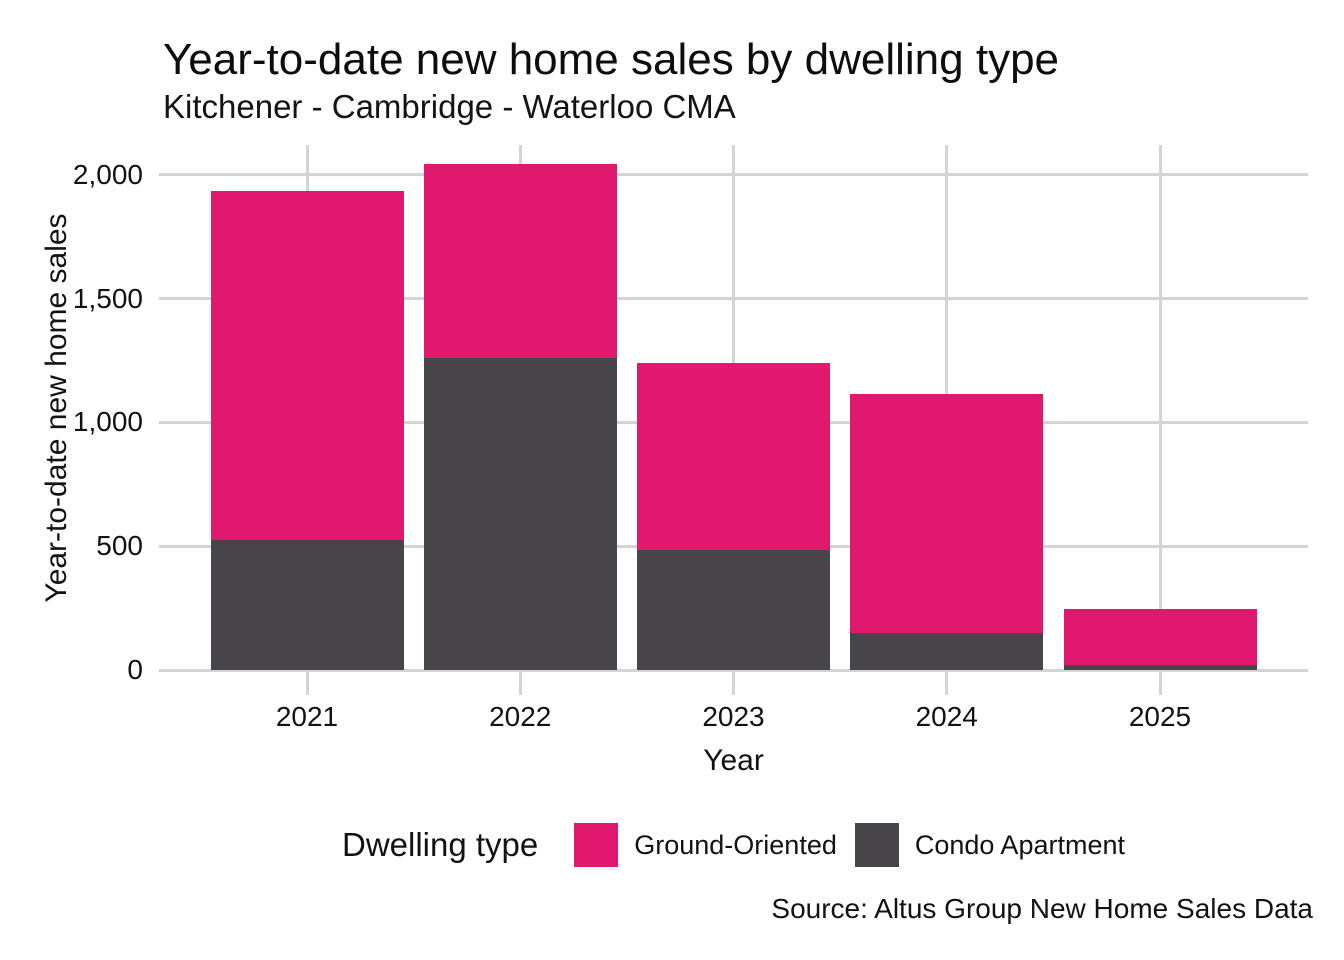 This screenshot has width=1344, height=960. What do you see at coordinates (1160, 716) in the screenshot?
I see `x-axis-tick-label: 2025` at bounding box center [1160, 716].